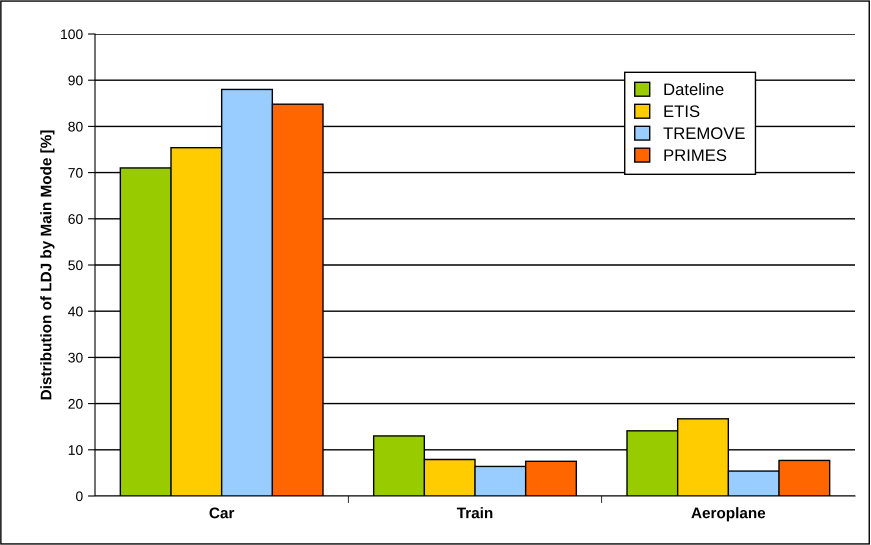 This screenshot has height=545, width=871. What do you see at coordinates (222, 513) in the screenshot?
I see `x-tick-label: Car` at bounding box center [222, 513].